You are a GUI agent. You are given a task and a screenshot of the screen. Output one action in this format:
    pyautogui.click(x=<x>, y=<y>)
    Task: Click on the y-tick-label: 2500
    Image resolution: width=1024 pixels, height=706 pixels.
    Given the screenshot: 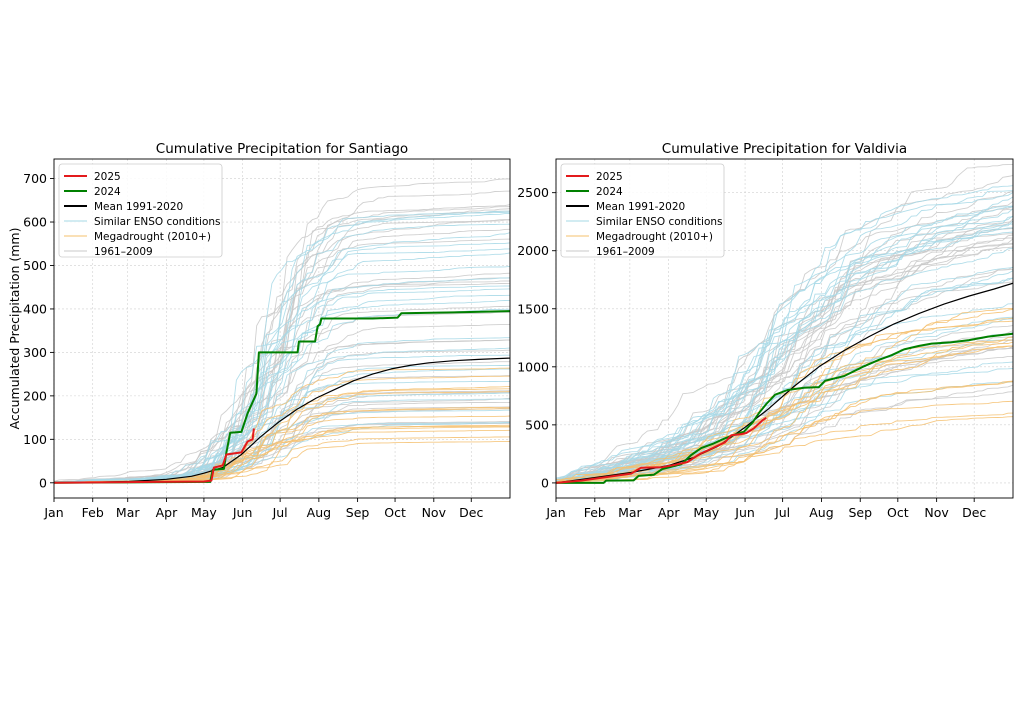 What is the action you would take?
    pyautogui.click(x=533, y=192)
    